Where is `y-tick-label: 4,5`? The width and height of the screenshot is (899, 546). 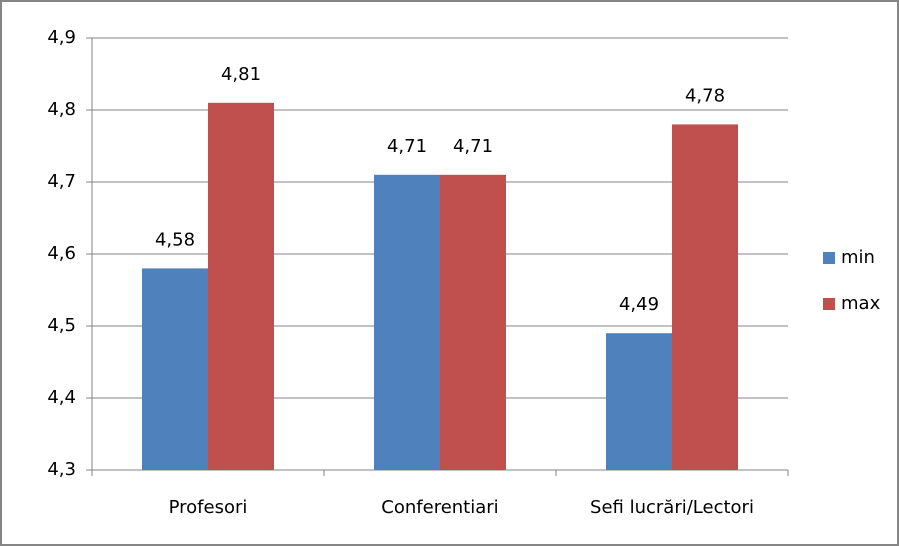
y-tick-label: 4,5 is located at coordinates (61, 325).